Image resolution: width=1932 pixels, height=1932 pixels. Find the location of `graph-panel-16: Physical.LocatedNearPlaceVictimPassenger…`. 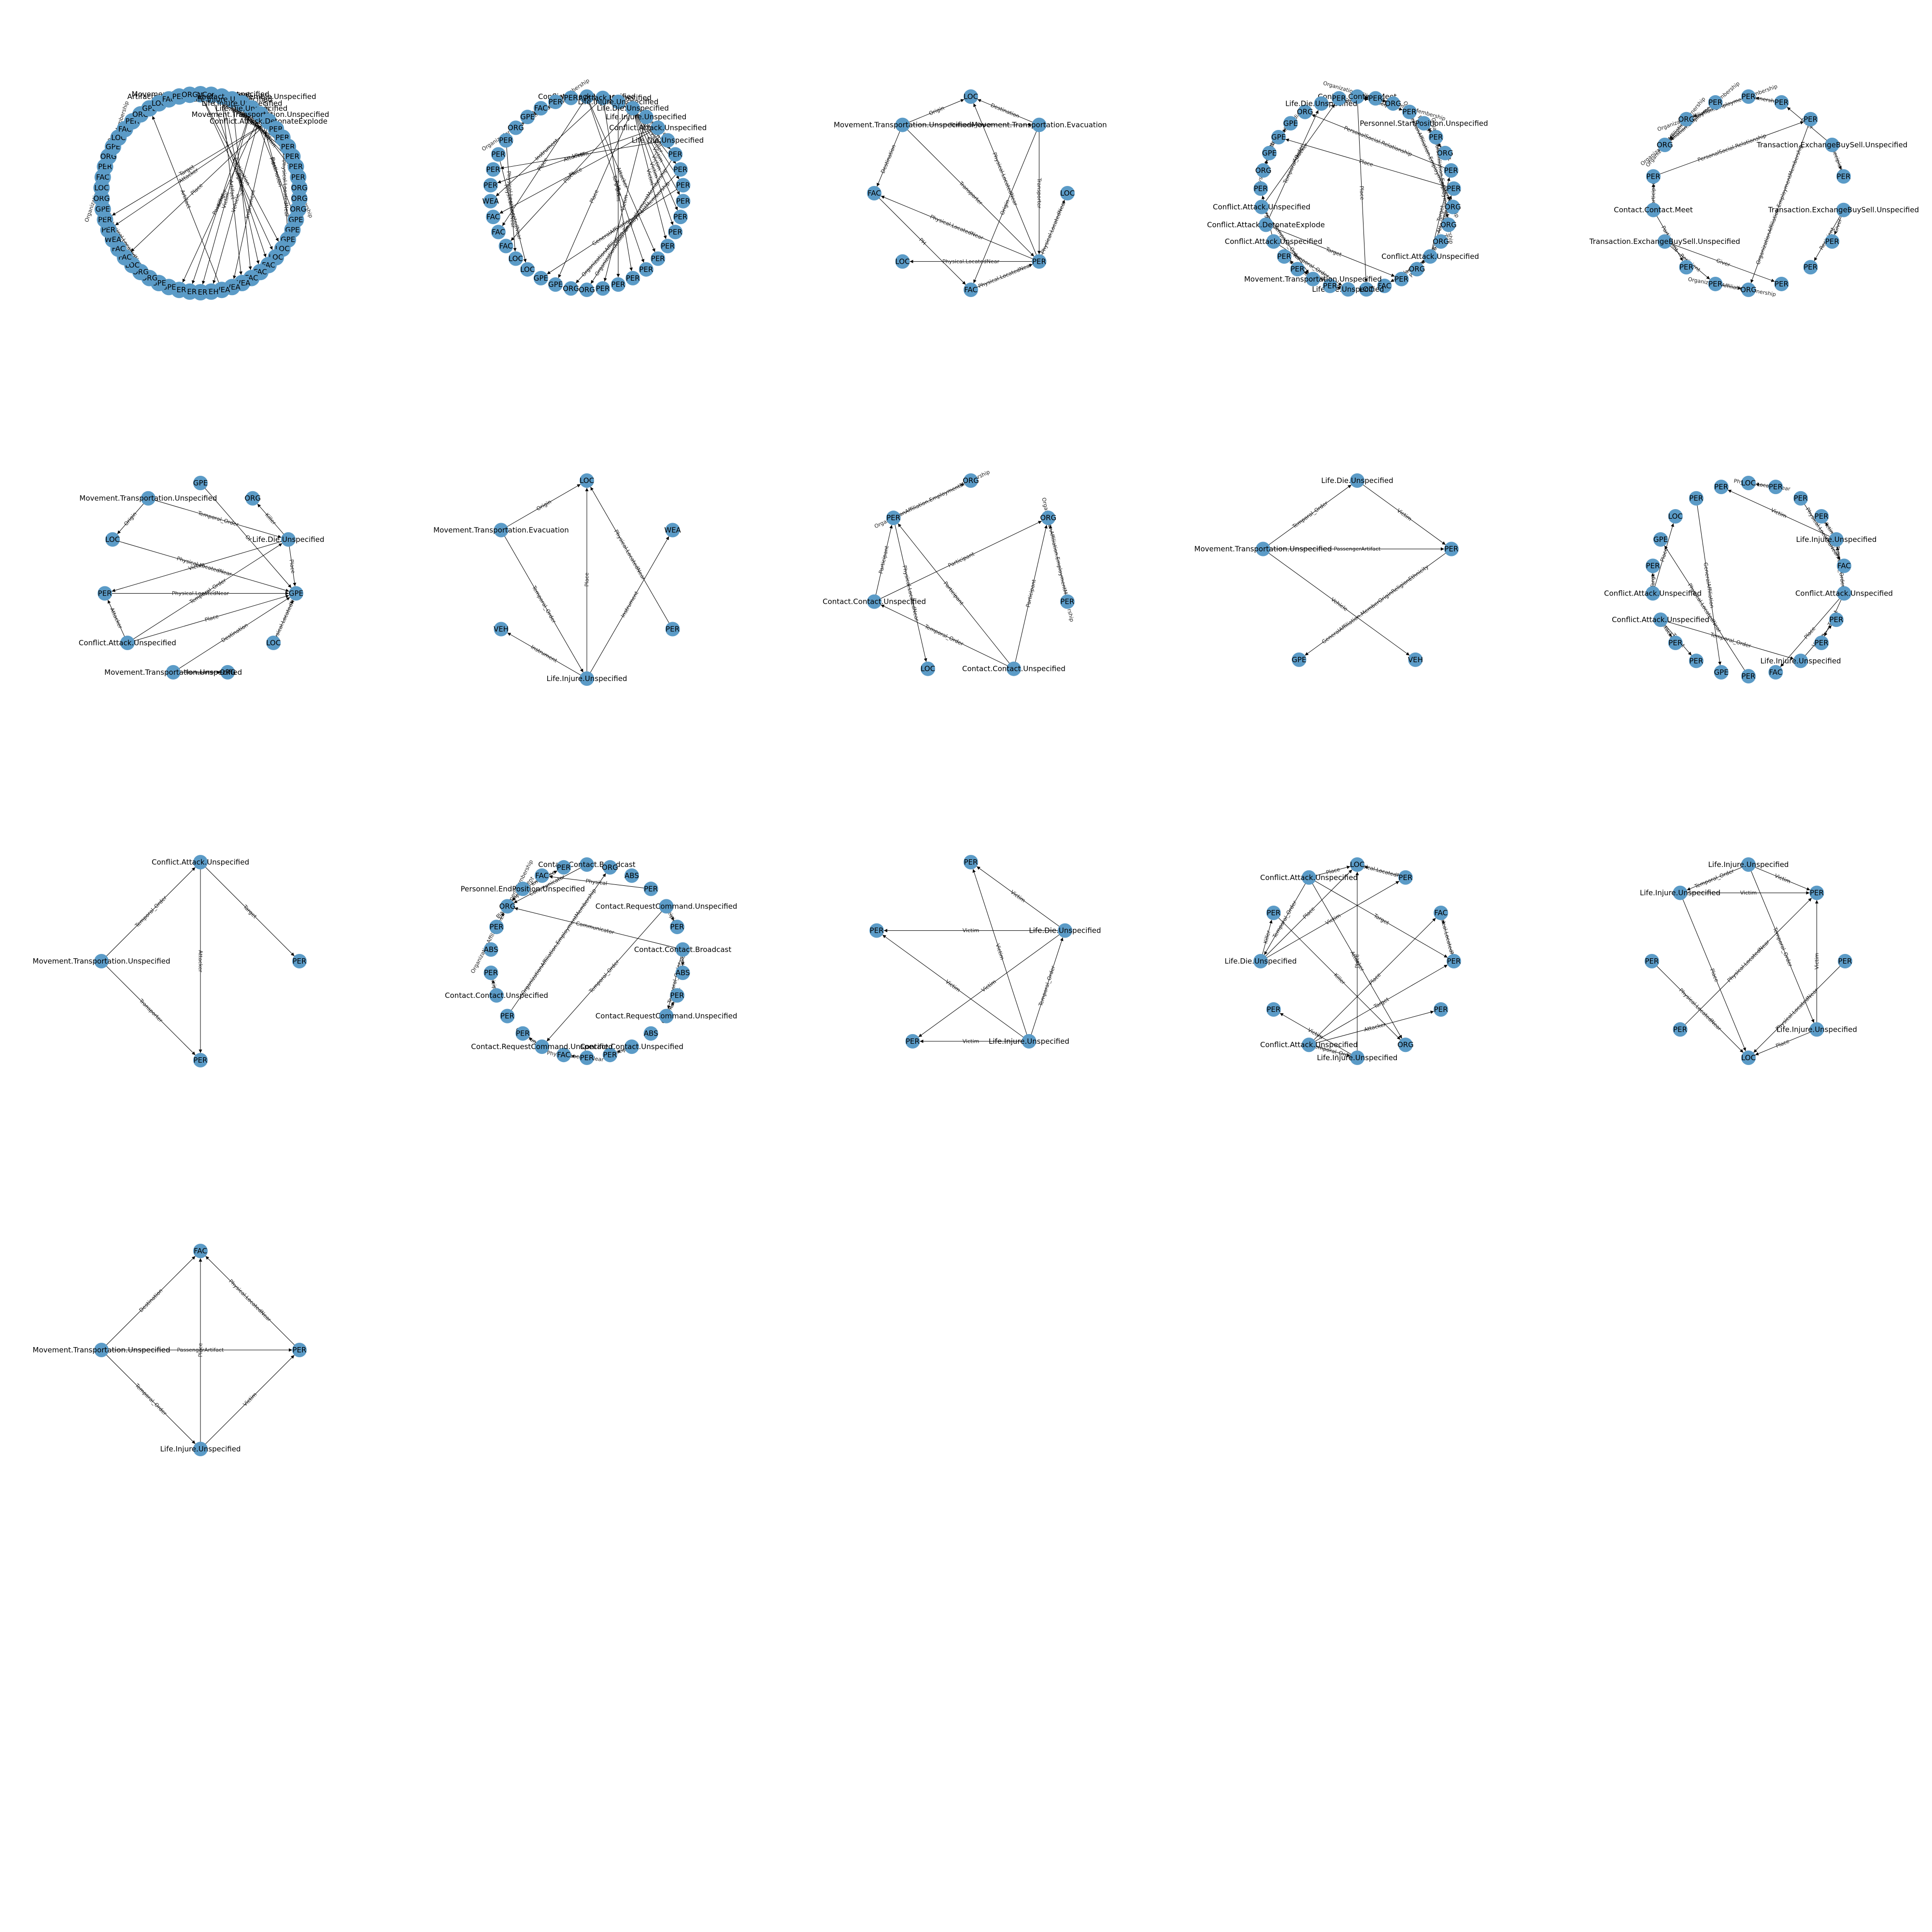

graph-panel-16: Physical.LocatedNearPlaceVictimPassenger… is located at coordinates (170, 1350).